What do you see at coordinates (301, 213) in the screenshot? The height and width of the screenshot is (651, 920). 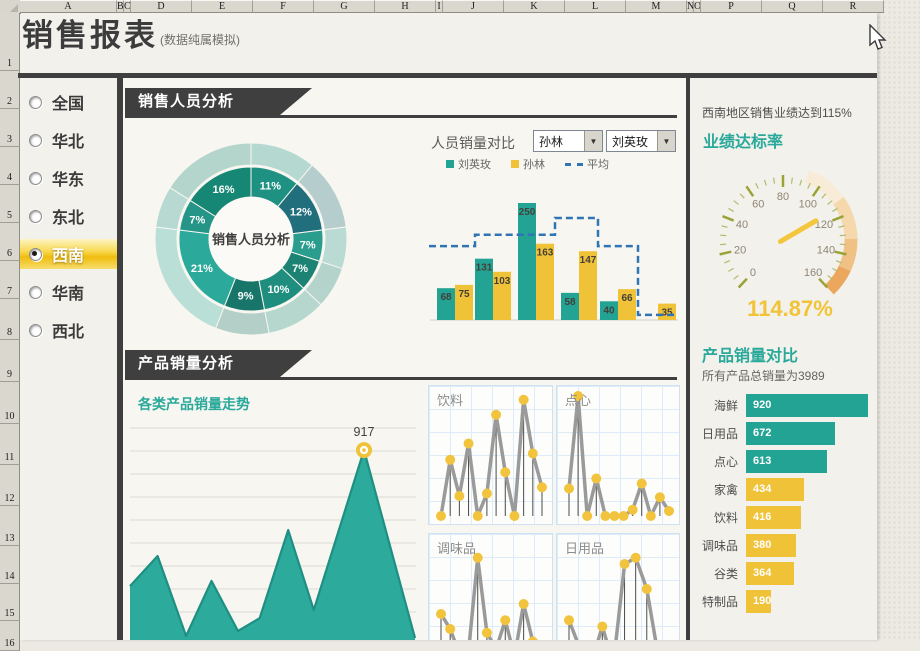 I see `svg-text: 12%` at bounding box center [301, 213].